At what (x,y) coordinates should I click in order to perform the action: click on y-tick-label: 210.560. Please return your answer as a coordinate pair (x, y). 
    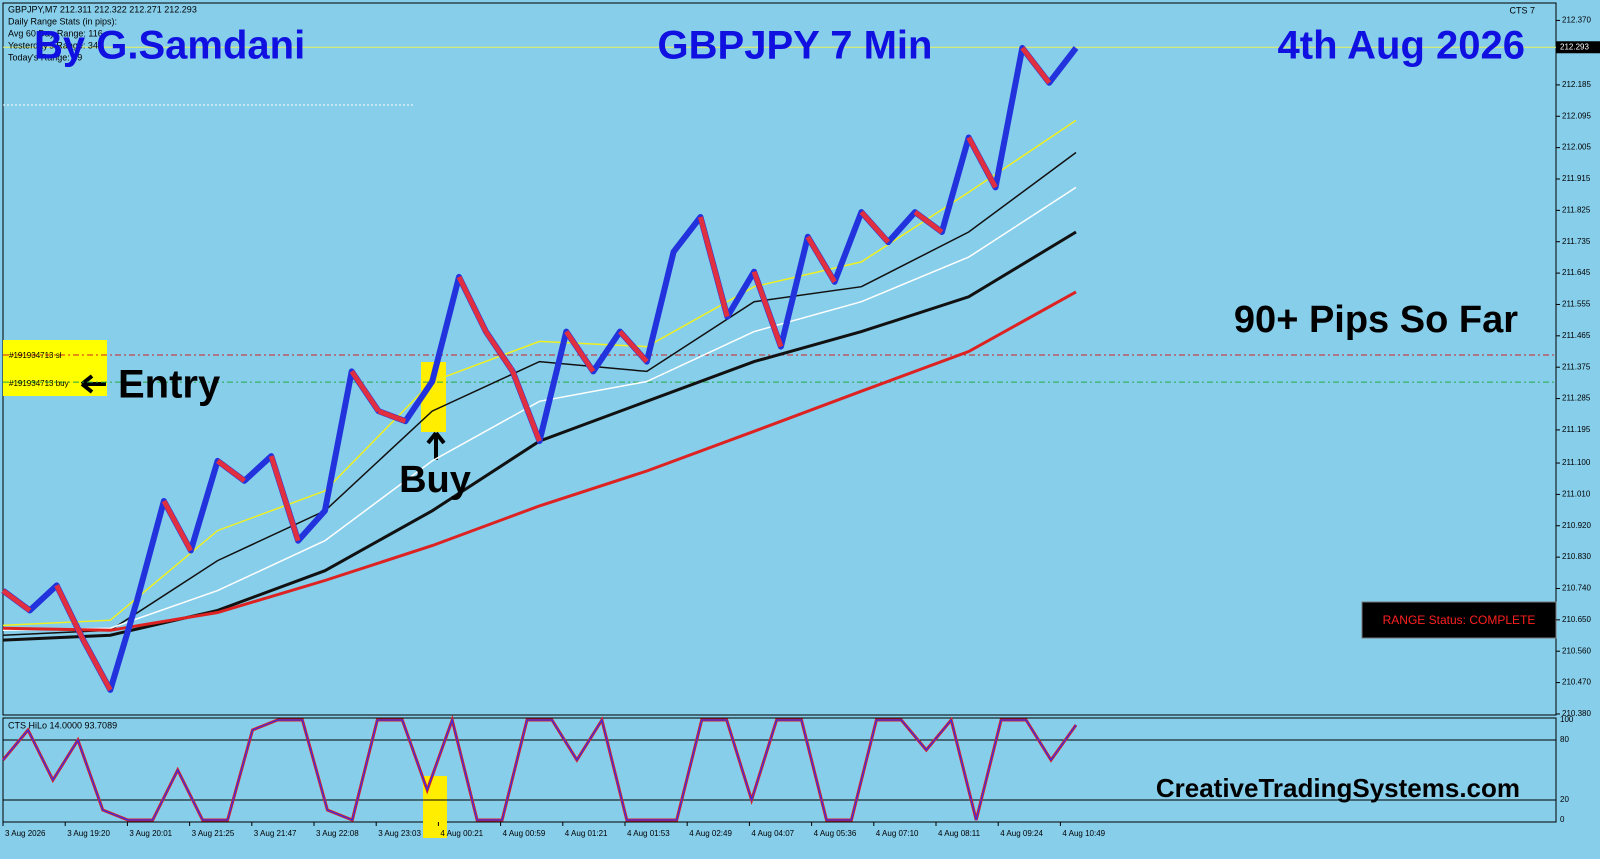
    Looking at the image, I should click on (1576, 650).